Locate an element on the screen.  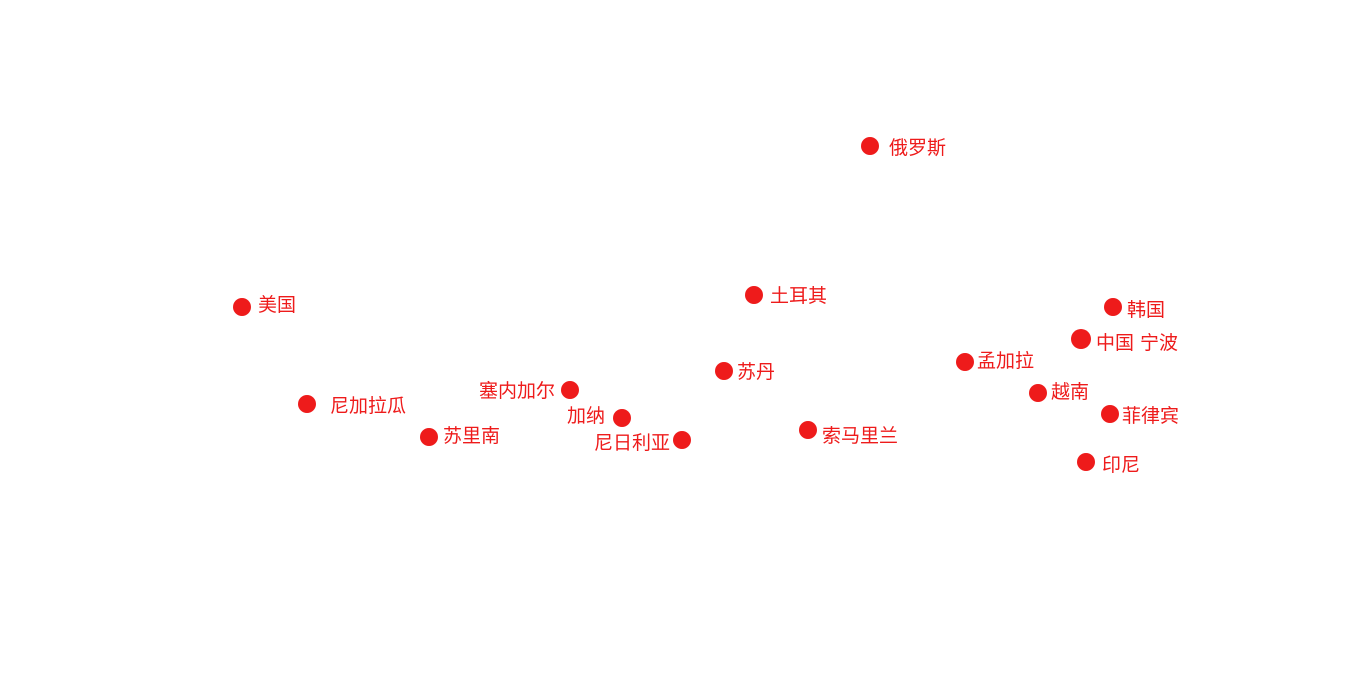
label-nicaragua: 尼加拉瓜 is located at coordinates (368, 406).